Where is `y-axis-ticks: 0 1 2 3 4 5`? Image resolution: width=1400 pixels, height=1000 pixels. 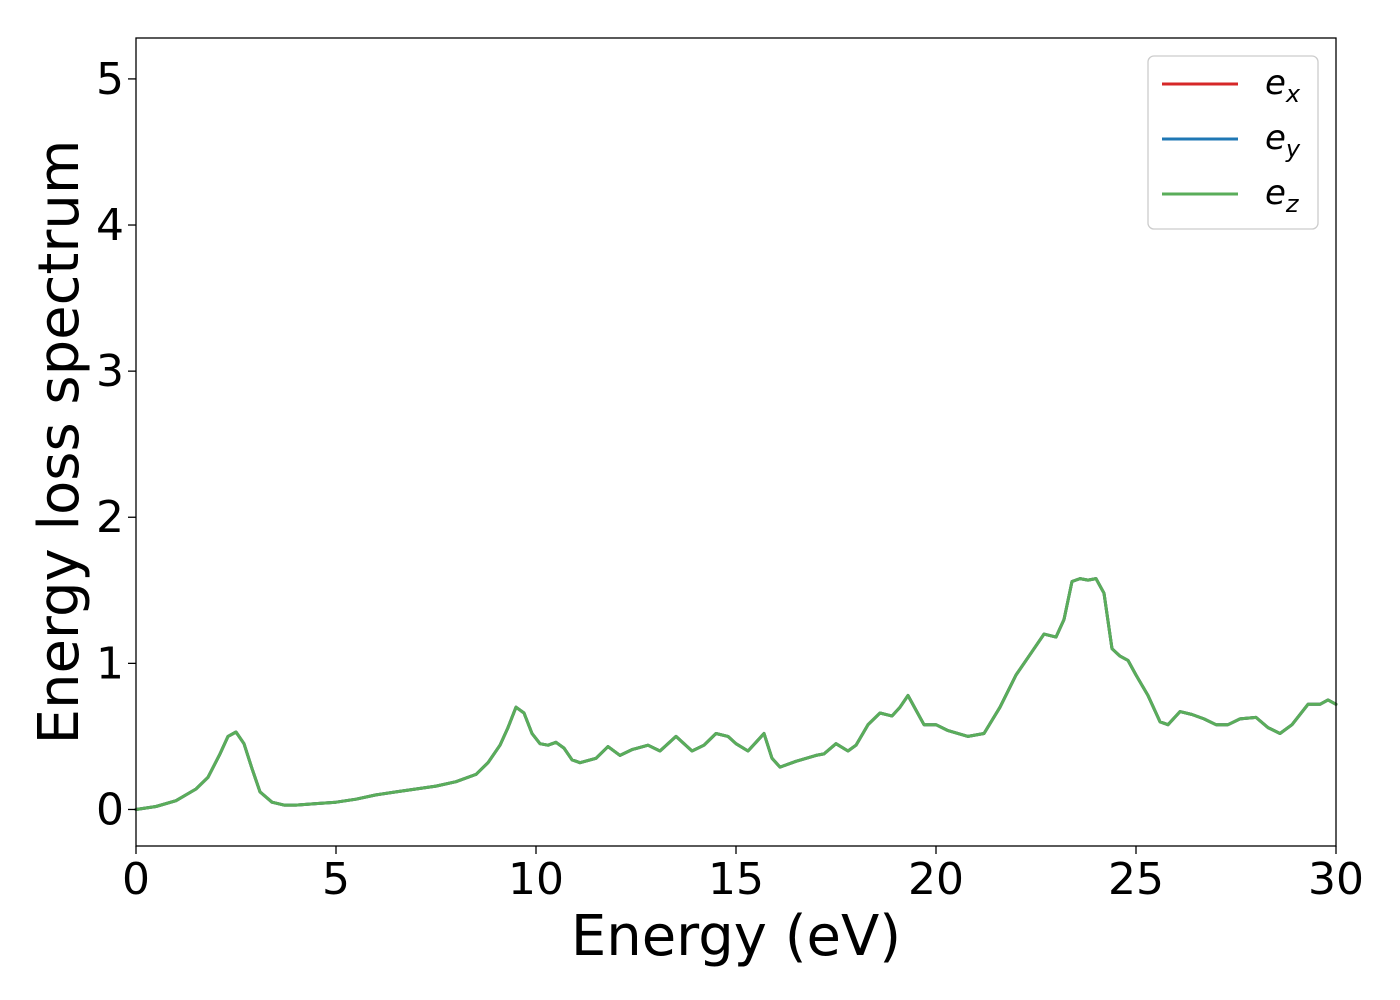
y-axis-ticks: 0 1 2 3 4 5 is located at coordinates (116, 444).